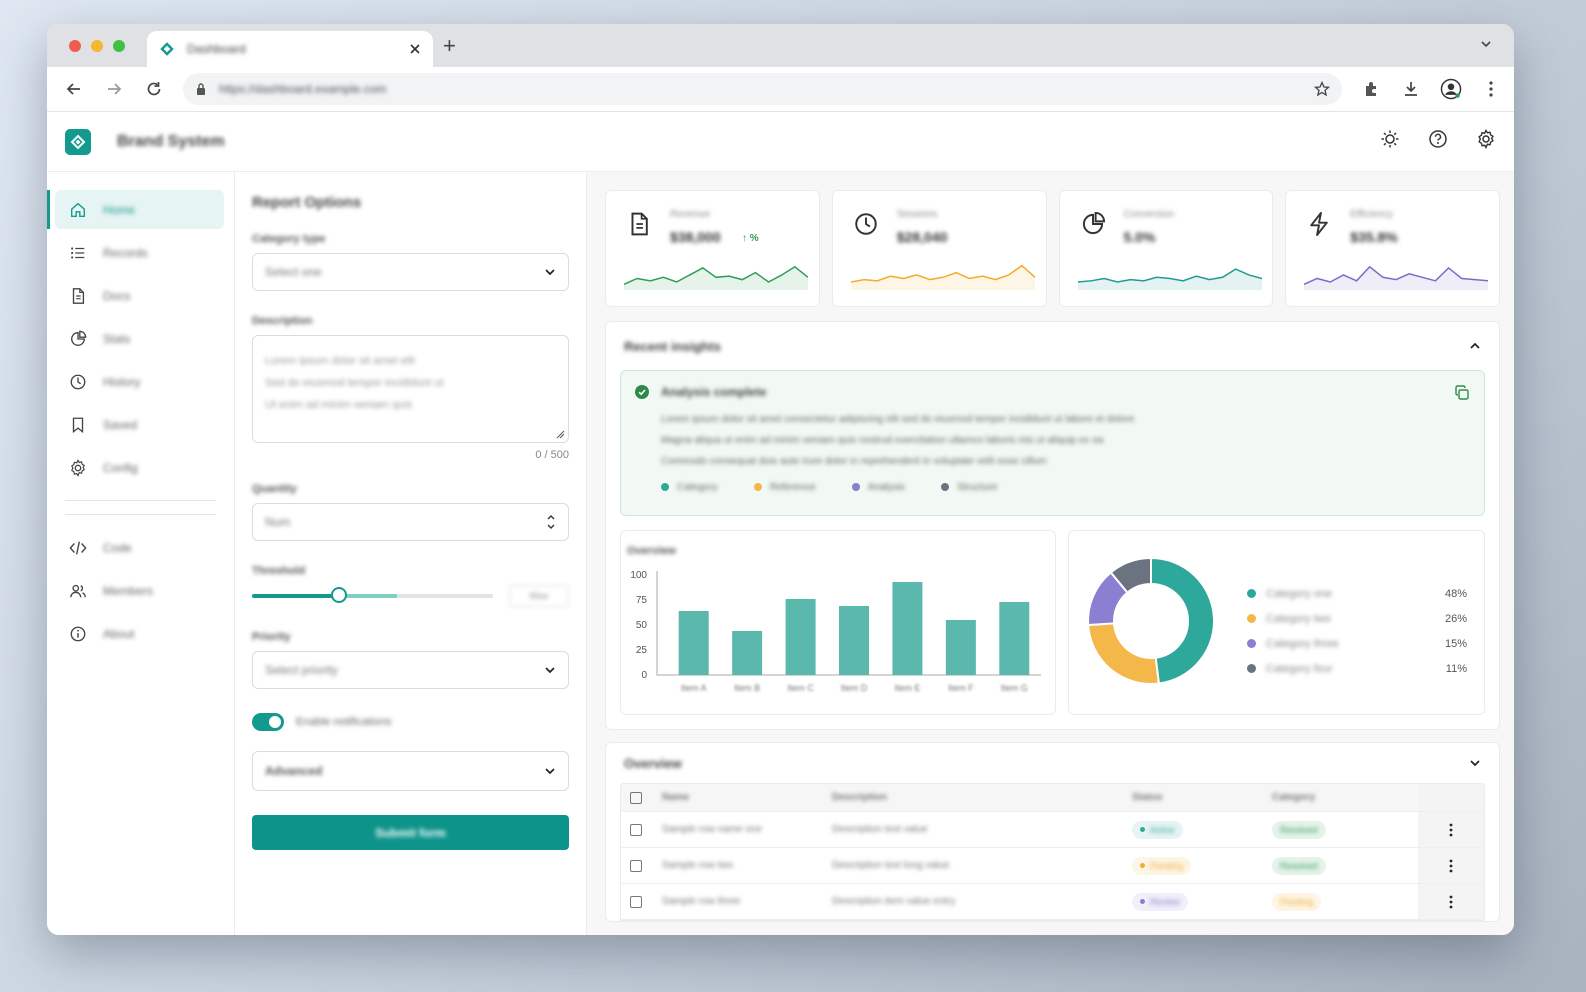  Describe the element at coordinates (969, 487) in the screenshot. I see `legend-item: Structure` at that location.